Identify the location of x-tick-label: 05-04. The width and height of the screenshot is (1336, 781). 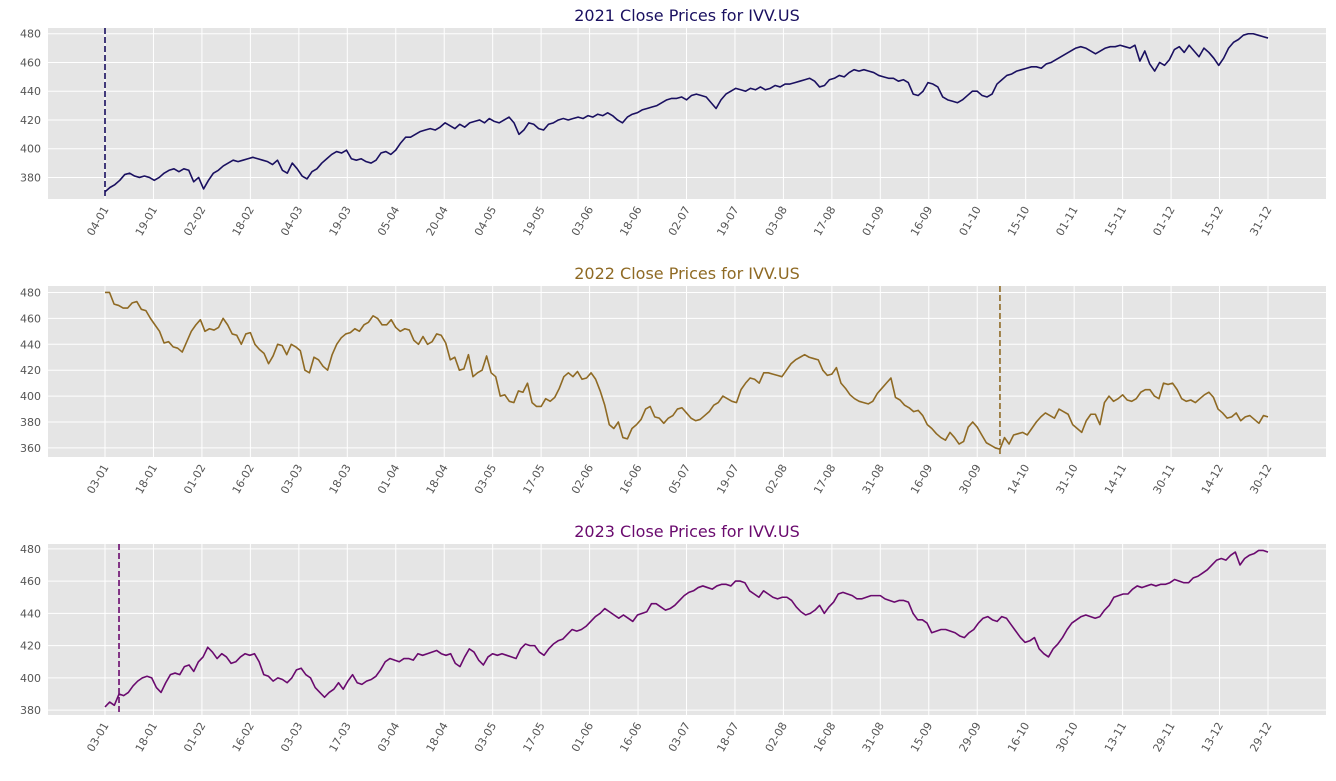
(388, 221).